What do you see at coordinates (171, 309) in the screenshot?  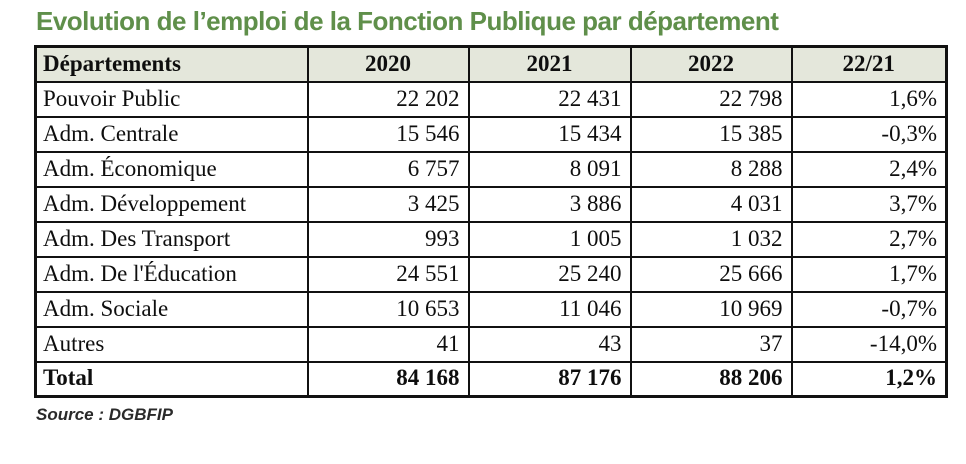 I see `cell-department: Adm. Sociale` at bounding box center [171, 309].